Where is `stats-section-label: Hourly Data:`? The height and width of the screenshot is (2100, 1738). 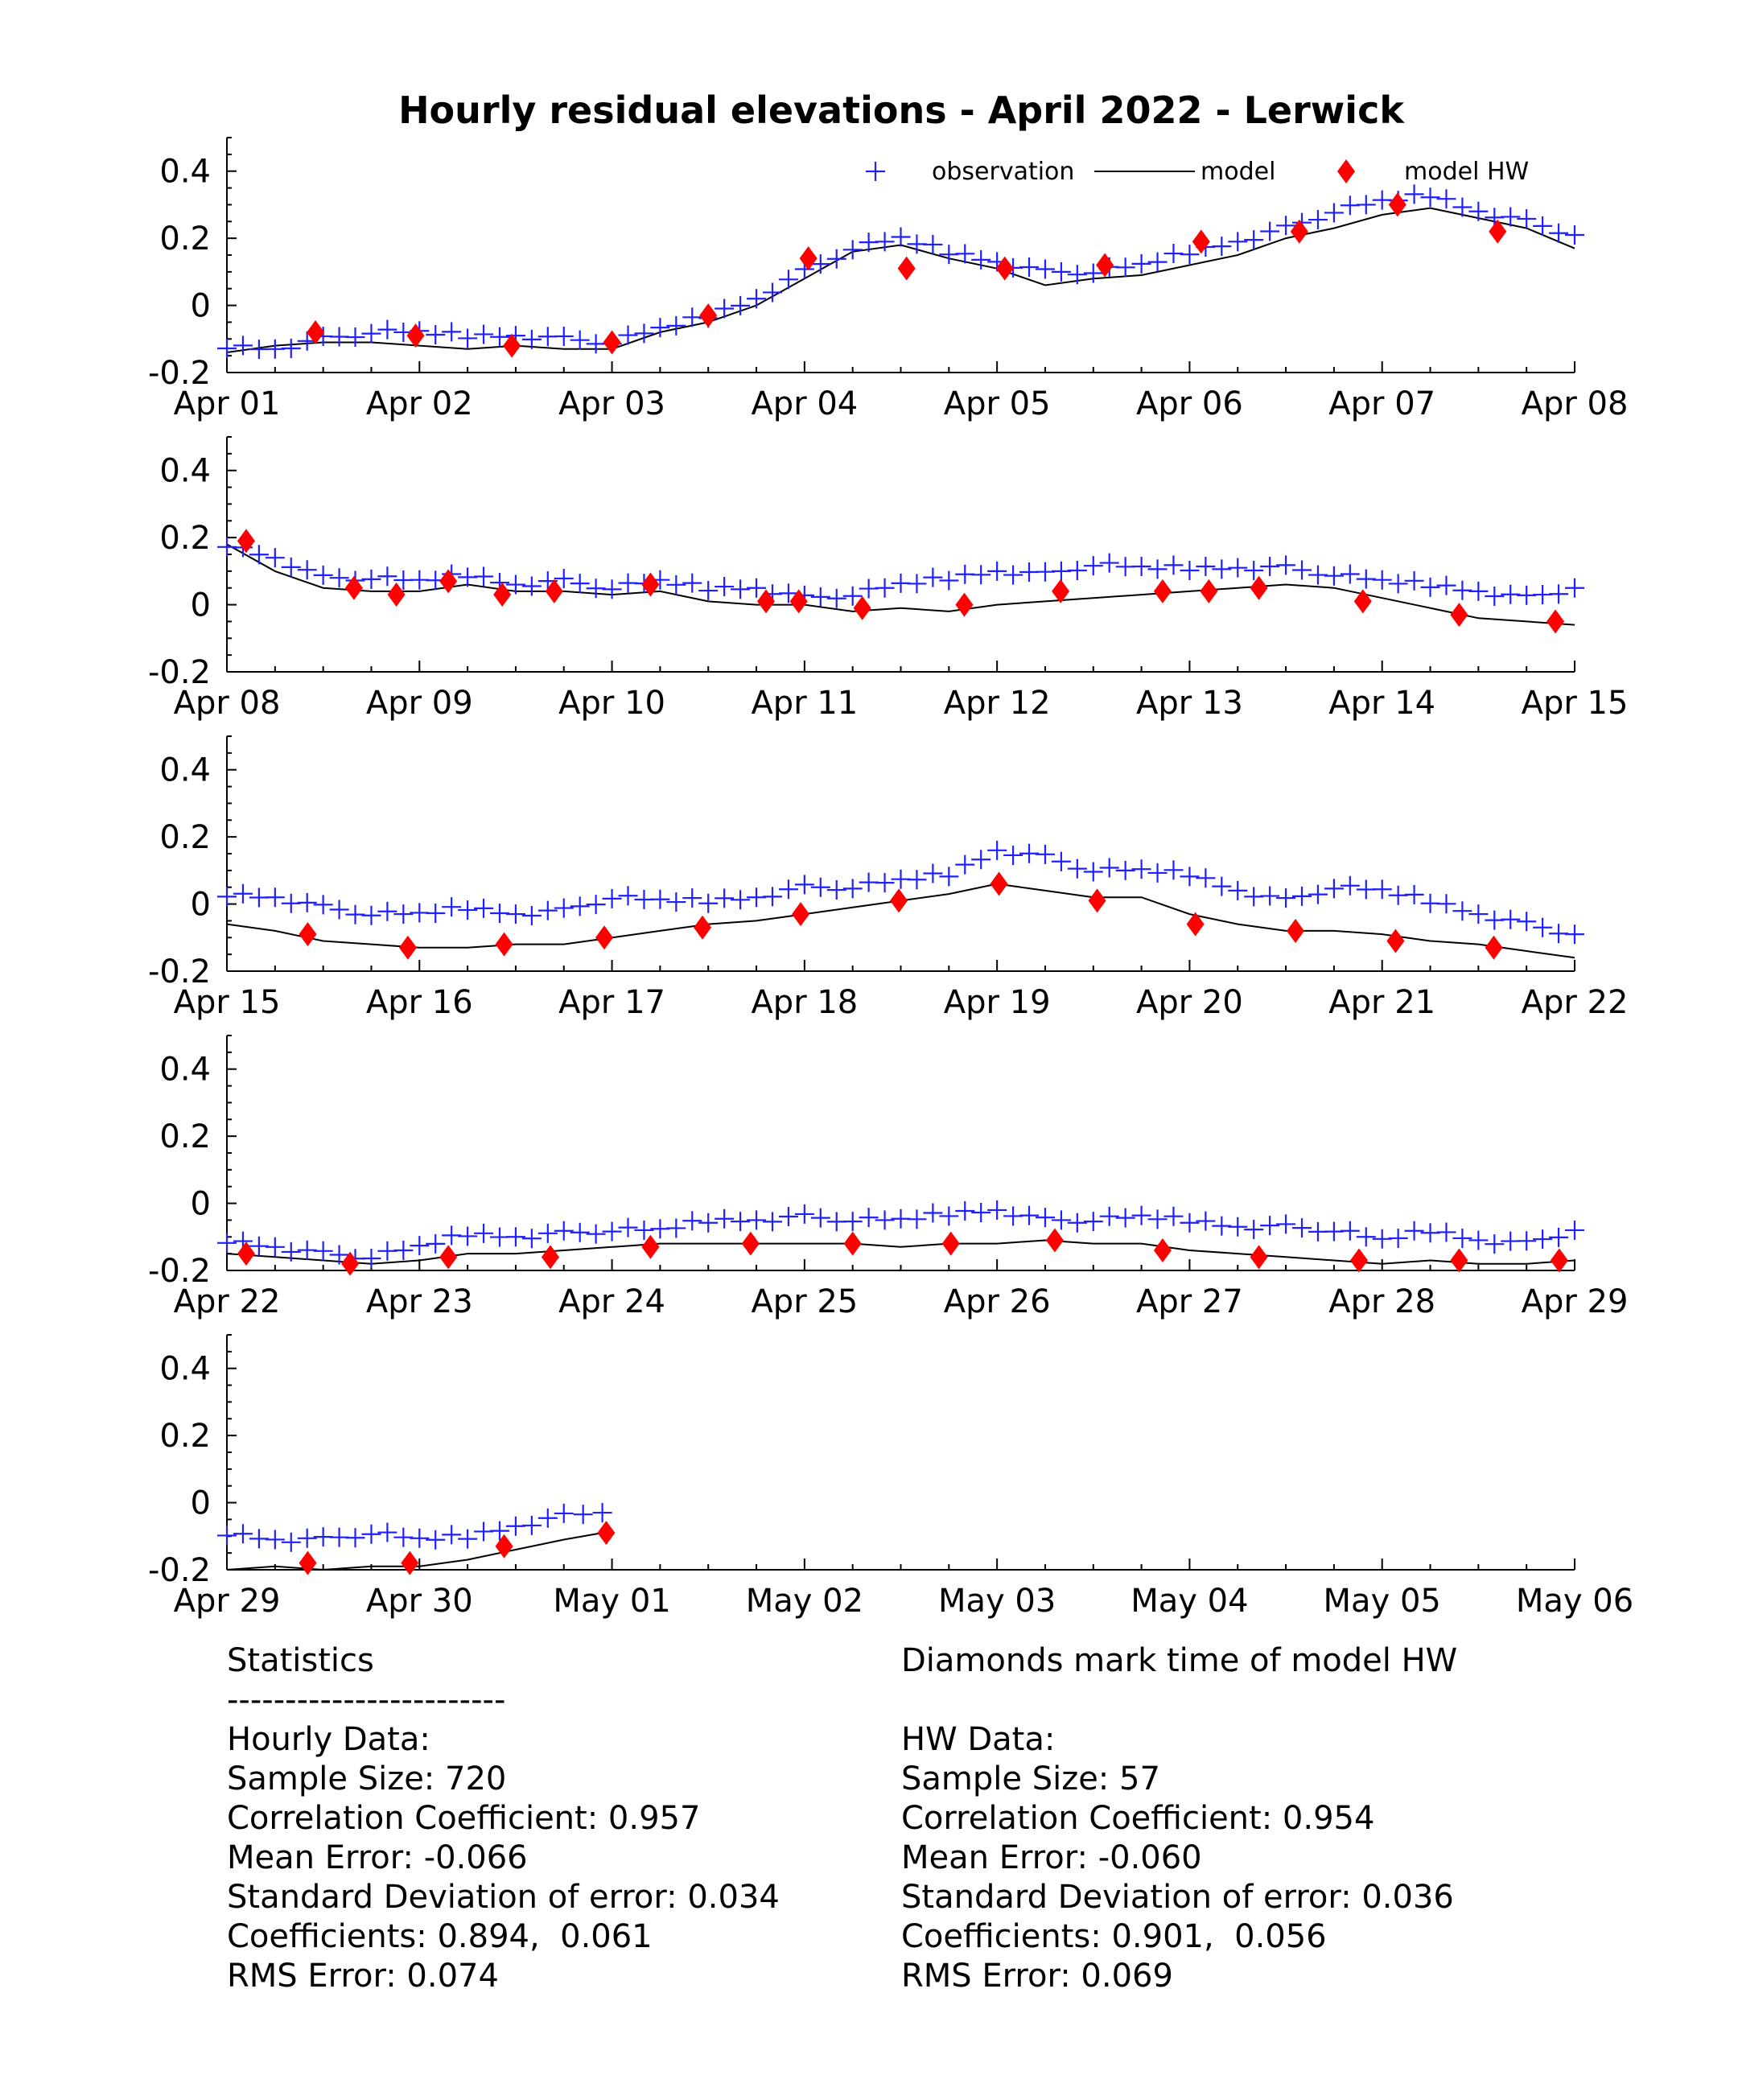 stats-section-label: Hourly Data: is located at coordinates (328, 1739).